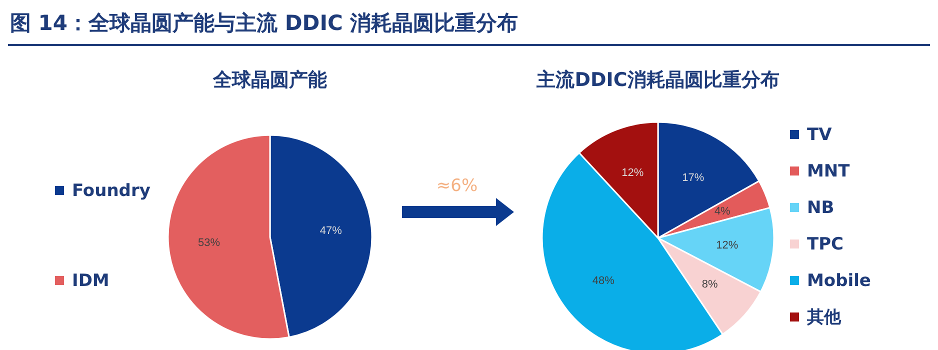  I want to click on legend-label: NB, so click(820, 208).